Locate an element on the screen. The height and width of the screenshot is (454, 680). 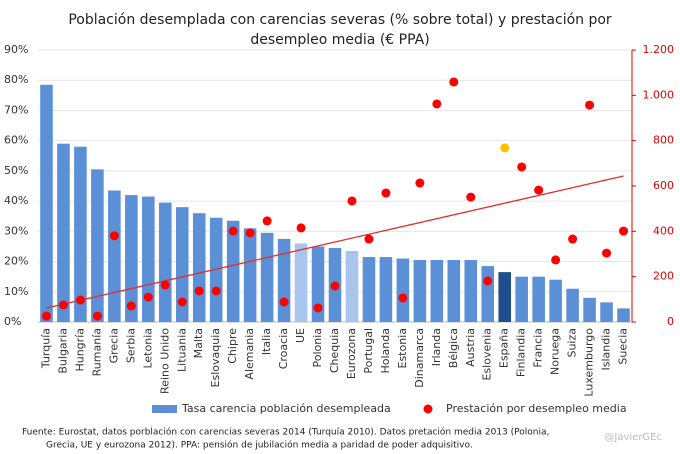
x-tick-label: Chequia is located at coordinates (334, 350).